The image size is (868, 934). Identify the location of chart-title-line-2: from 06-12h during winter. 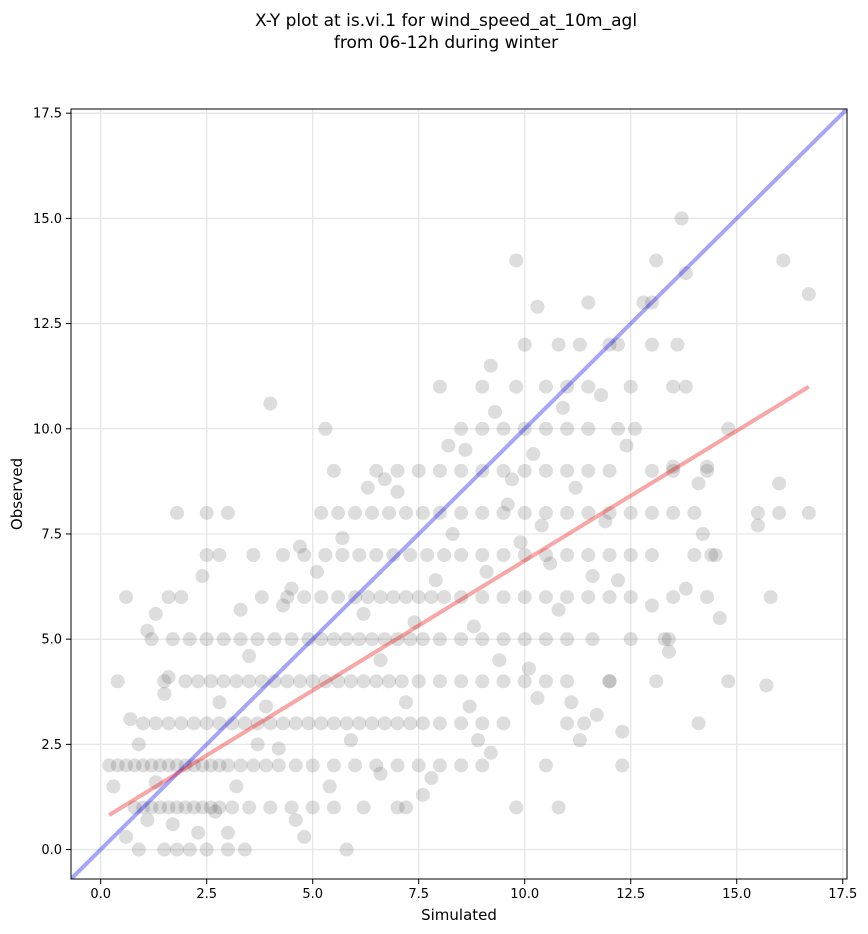
(446, 43).